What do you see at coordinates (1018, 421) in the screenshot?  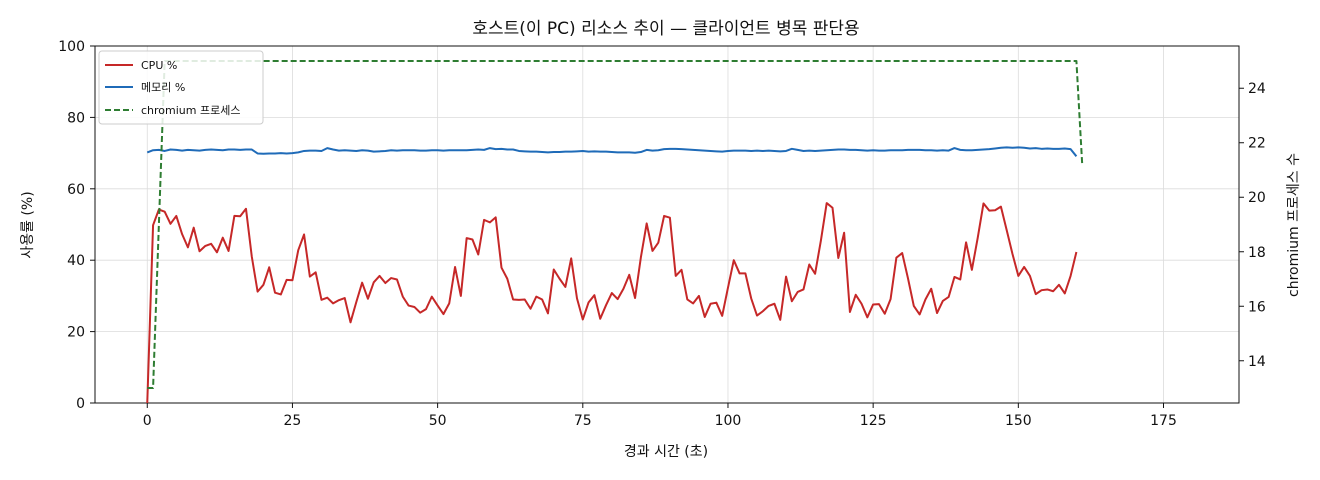 I see `x-tick-label: 150` at bounding box center [1018, 421].